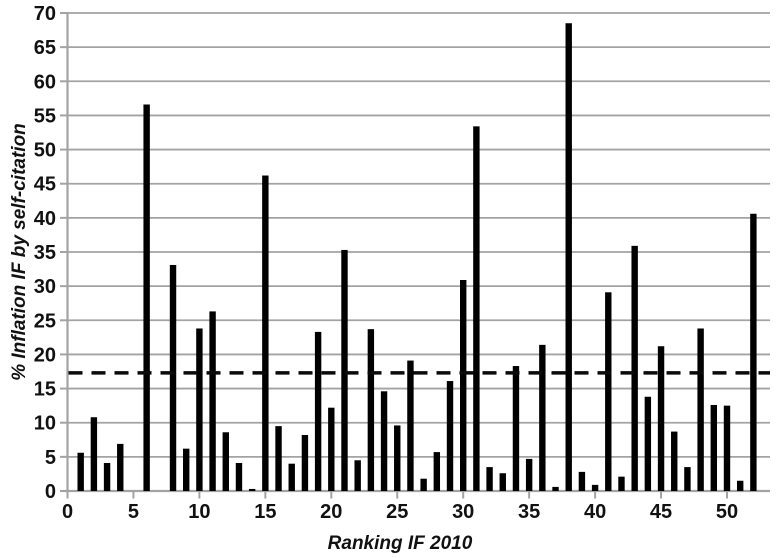 This screenshot has width=776, height=558. I want to click on y-tick-label: 0, so click(50, 492).